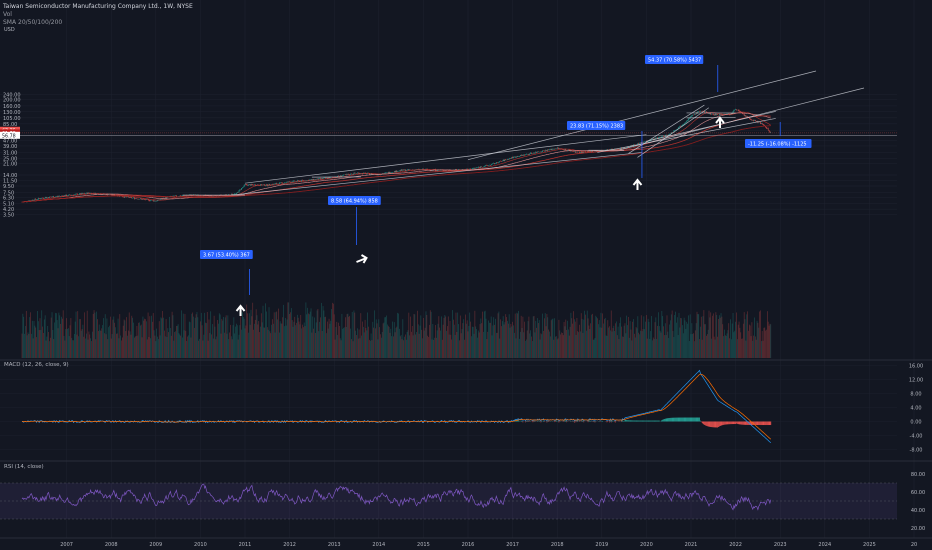 This screenshot has width=932, height=550. What do you see at coordinates (10, 125) in the screenshot?
I see `price-axis-tick: 85.00` at bounding box center [10, 125].